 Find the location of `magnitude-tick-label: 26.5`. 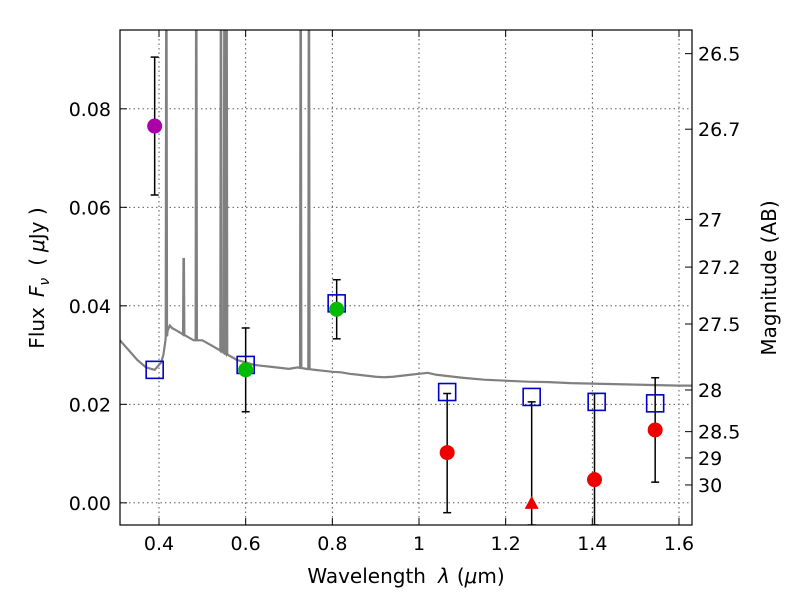

magnitude-tick-label: 26.5 is located at coordinates (719, 55).